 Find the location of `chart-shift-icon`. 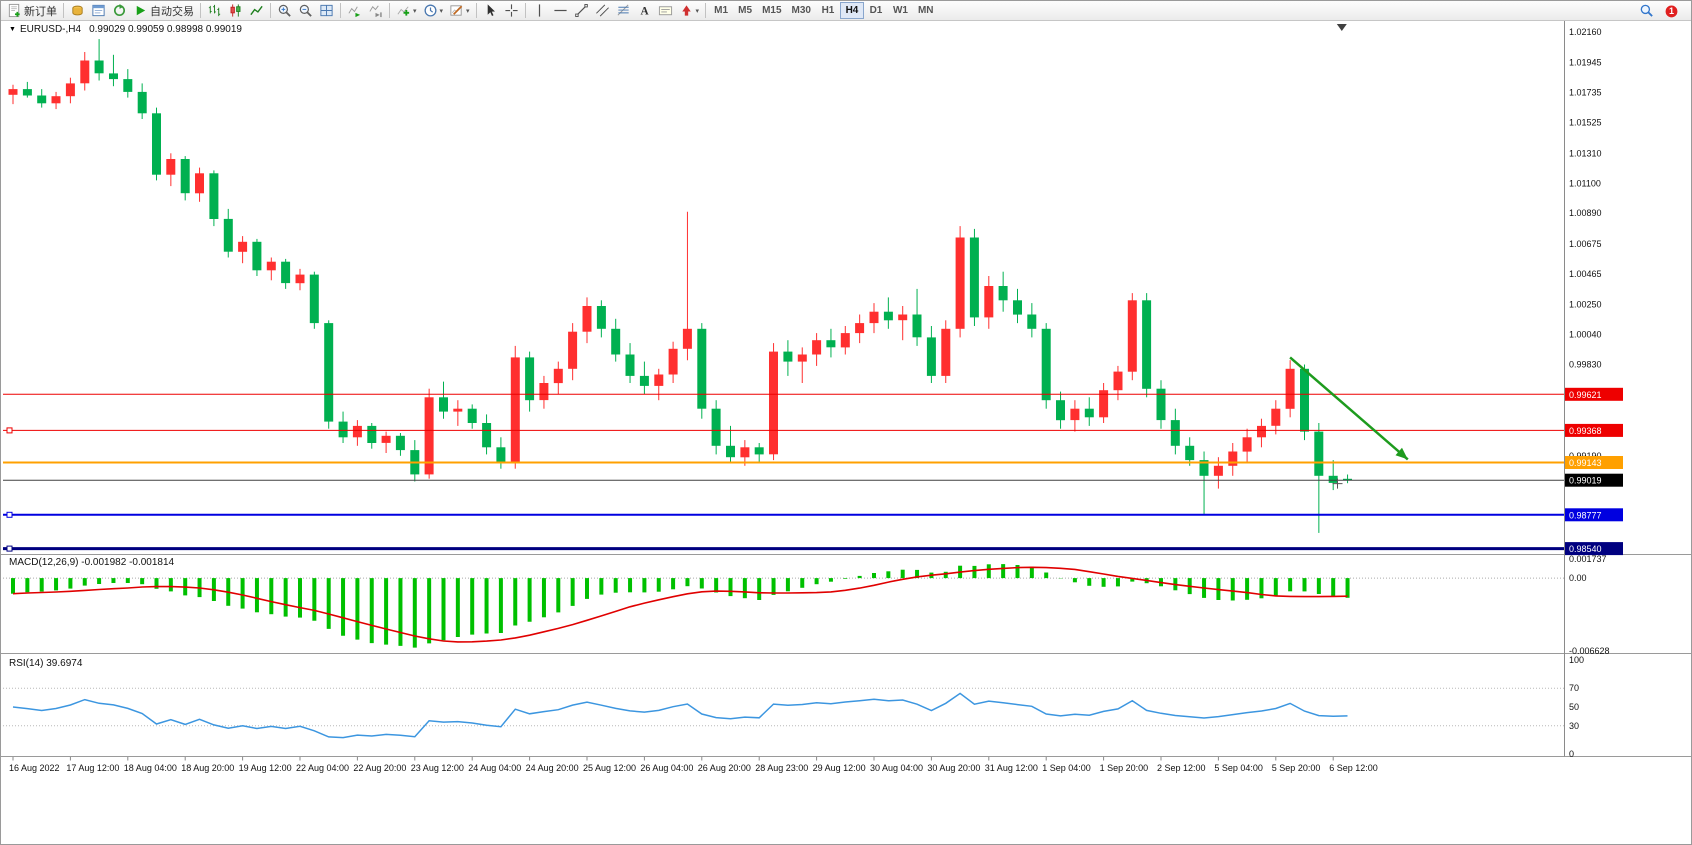

chart-shift-icon is located at coordinates (375, 11).